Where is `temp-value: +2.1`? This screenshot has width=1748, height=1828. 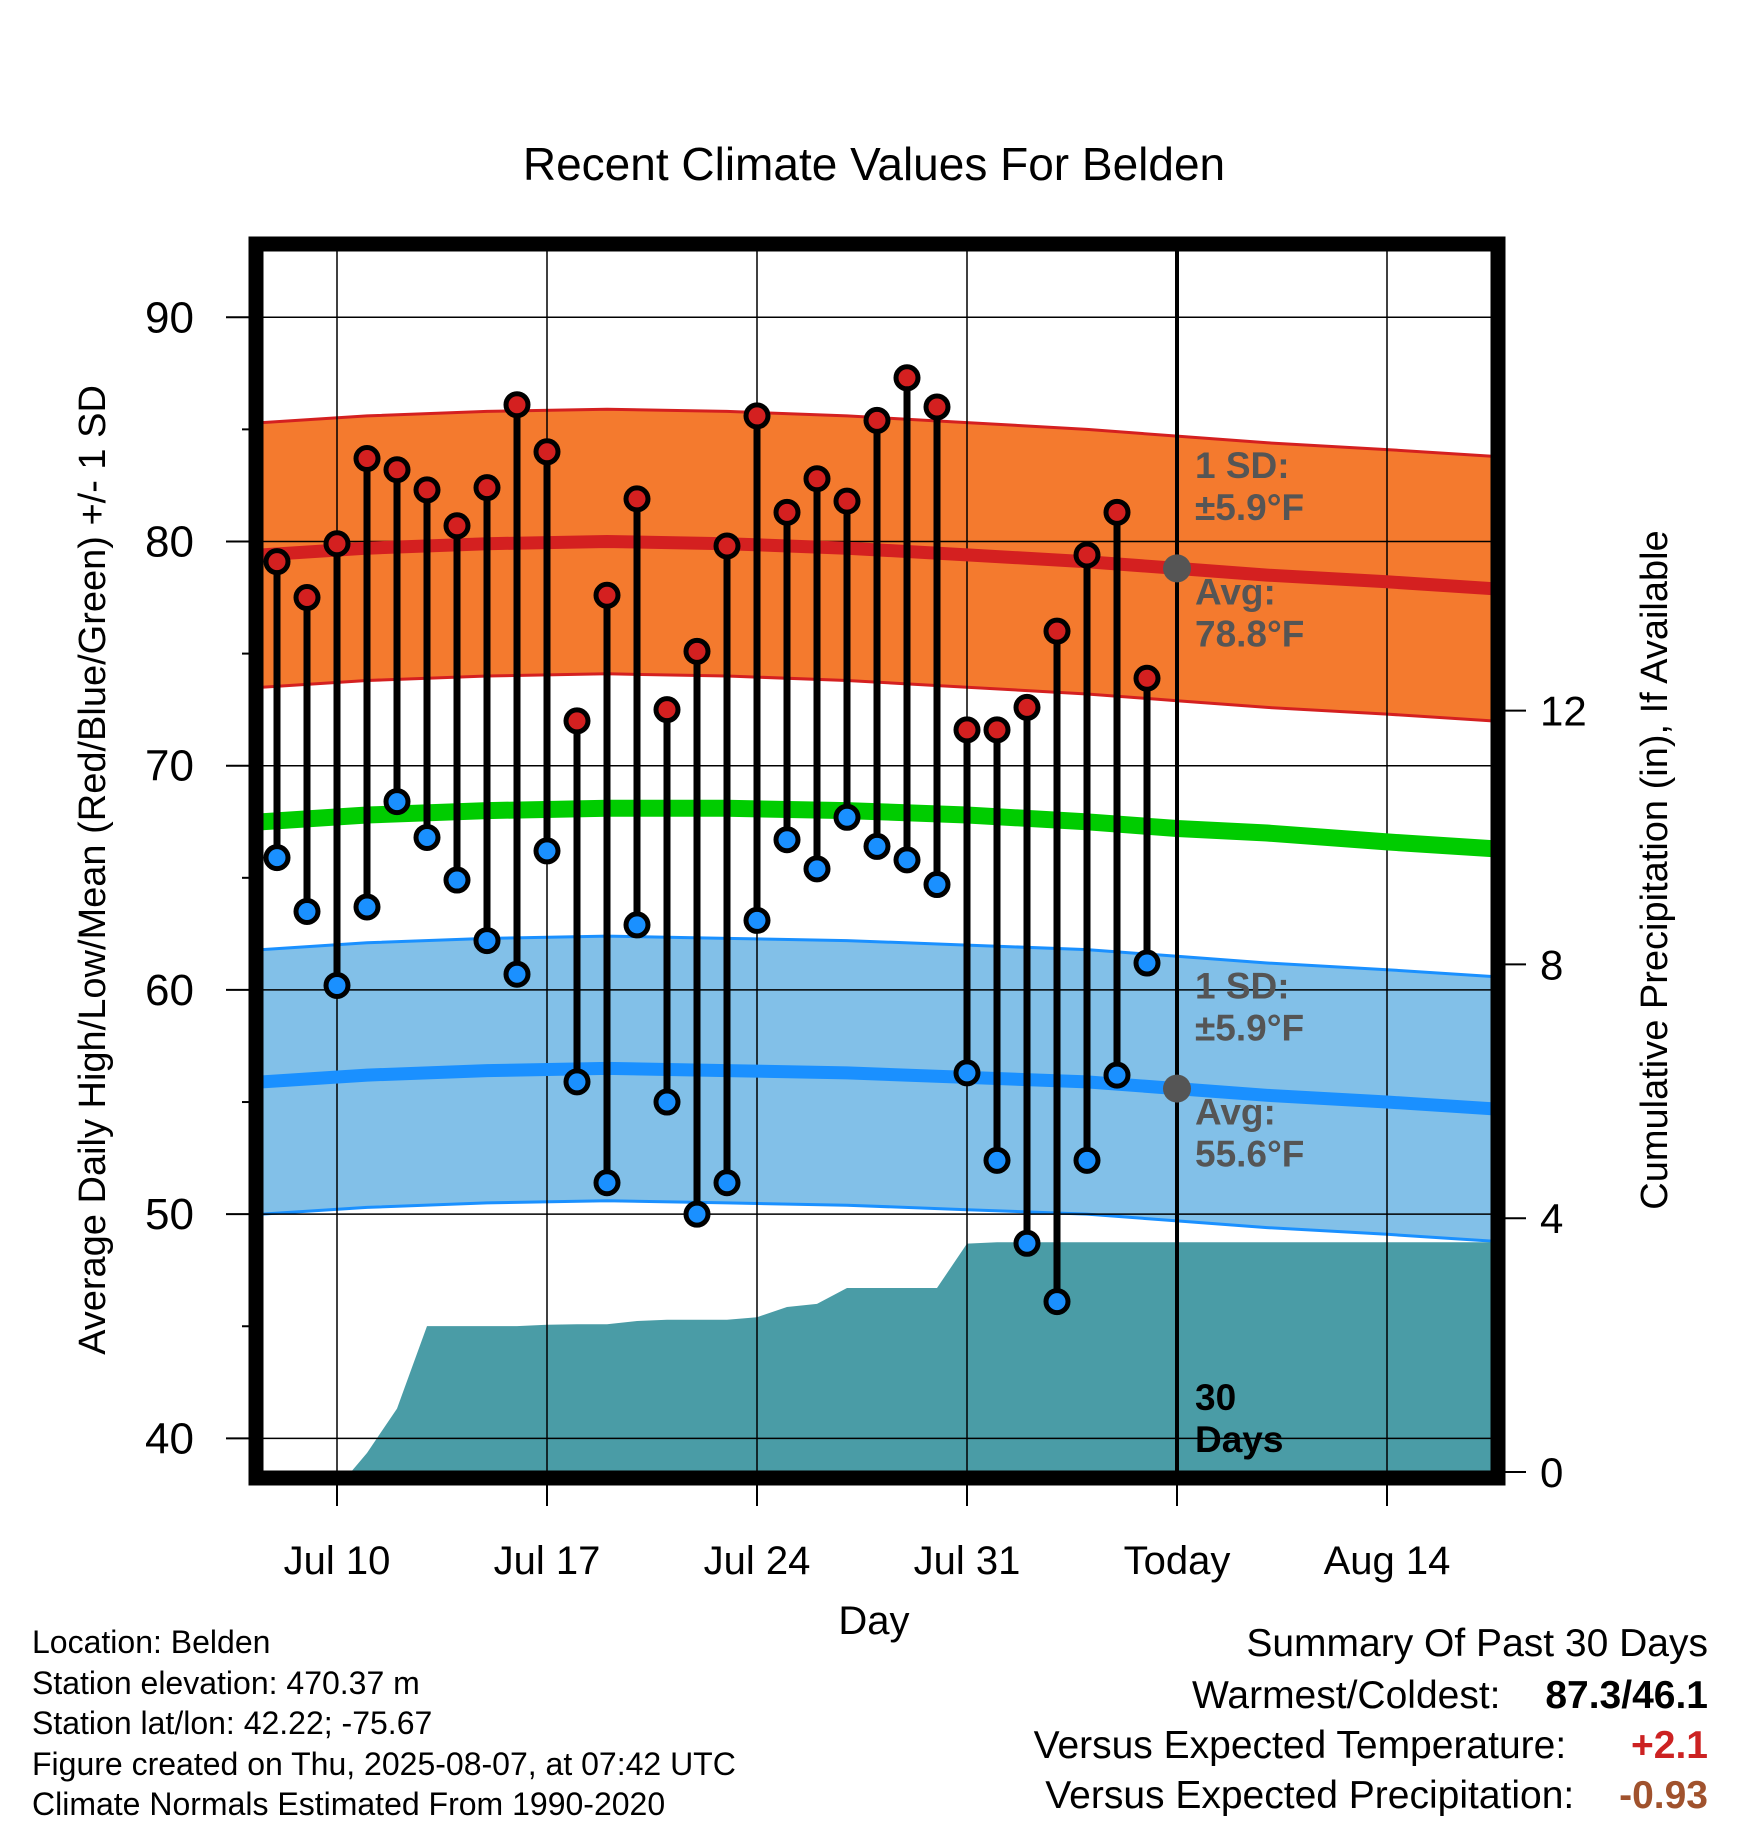
temp-value: +2.1 is located at coordinates (1669, 1745).